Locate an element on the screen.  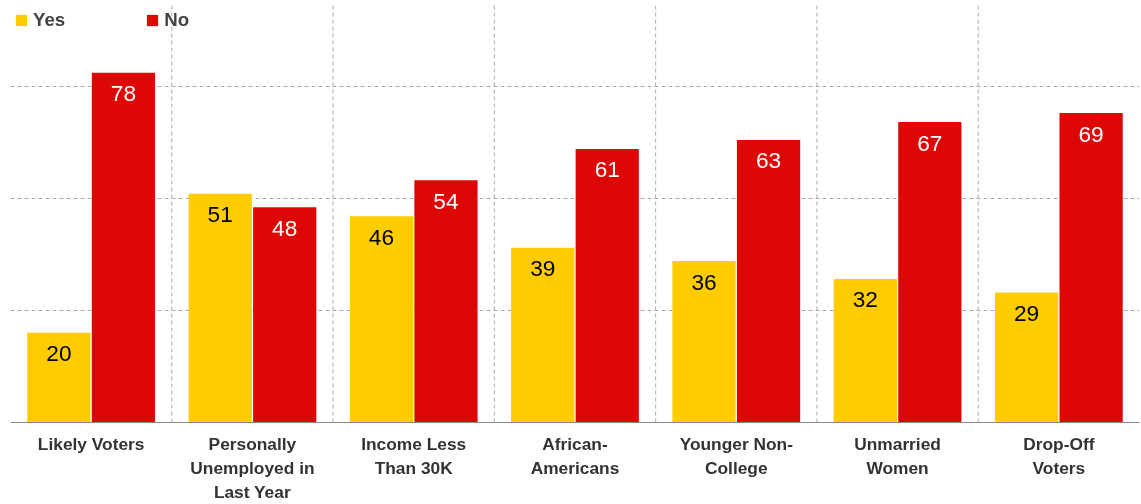
x-tick-label: Younger Non-College is located at coordinates (736, 455).